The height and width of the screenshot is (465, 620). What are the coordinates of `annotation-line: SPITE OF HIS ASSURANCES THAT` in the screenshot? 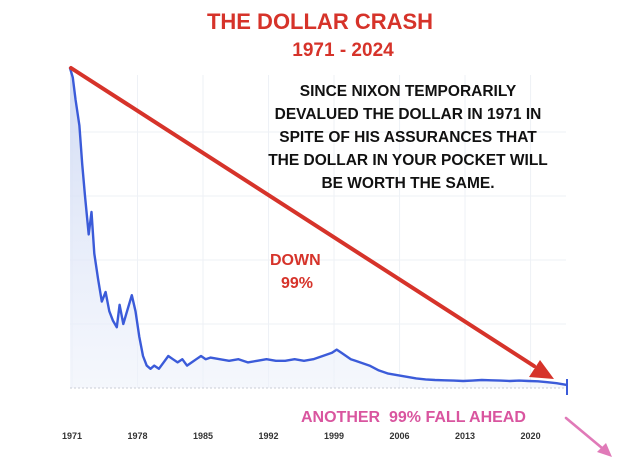 It's located at (408, 137).